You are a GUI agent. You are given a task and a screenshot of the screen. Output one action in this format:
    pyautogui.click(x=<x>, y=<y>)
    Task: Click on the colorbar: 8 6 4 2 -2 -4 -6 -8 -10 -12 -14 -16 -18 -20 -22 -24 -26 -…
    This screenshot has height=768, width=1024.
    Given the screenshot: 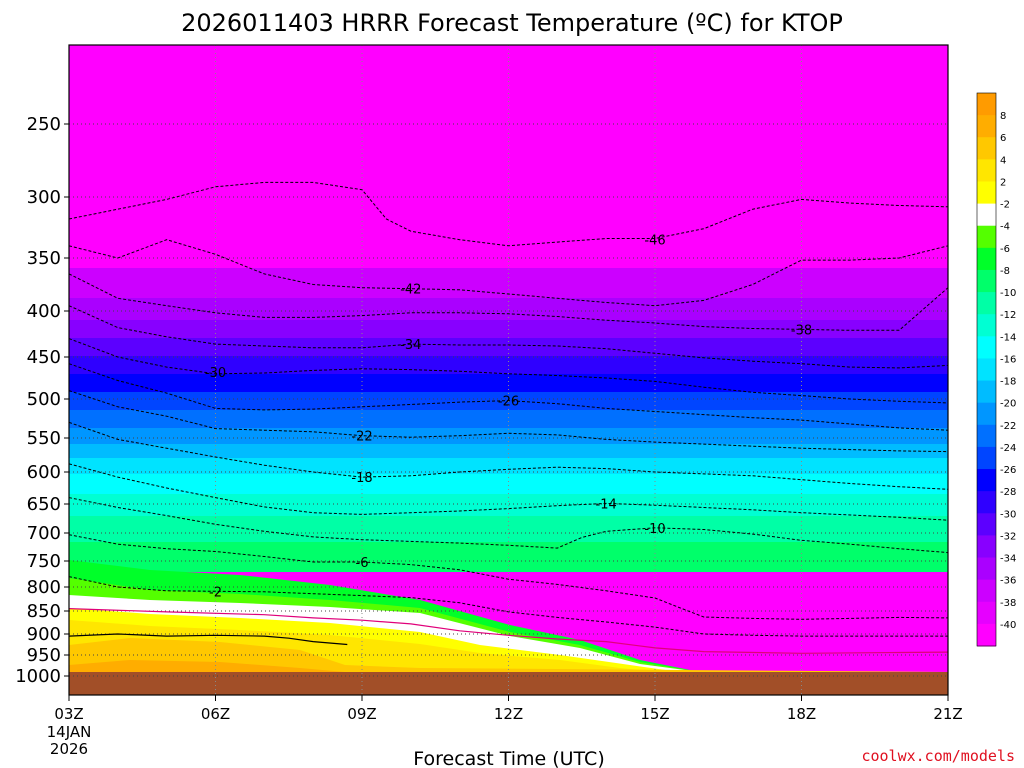 What is the action you would take?
    pyautogui.click(x=996, y=369)
    